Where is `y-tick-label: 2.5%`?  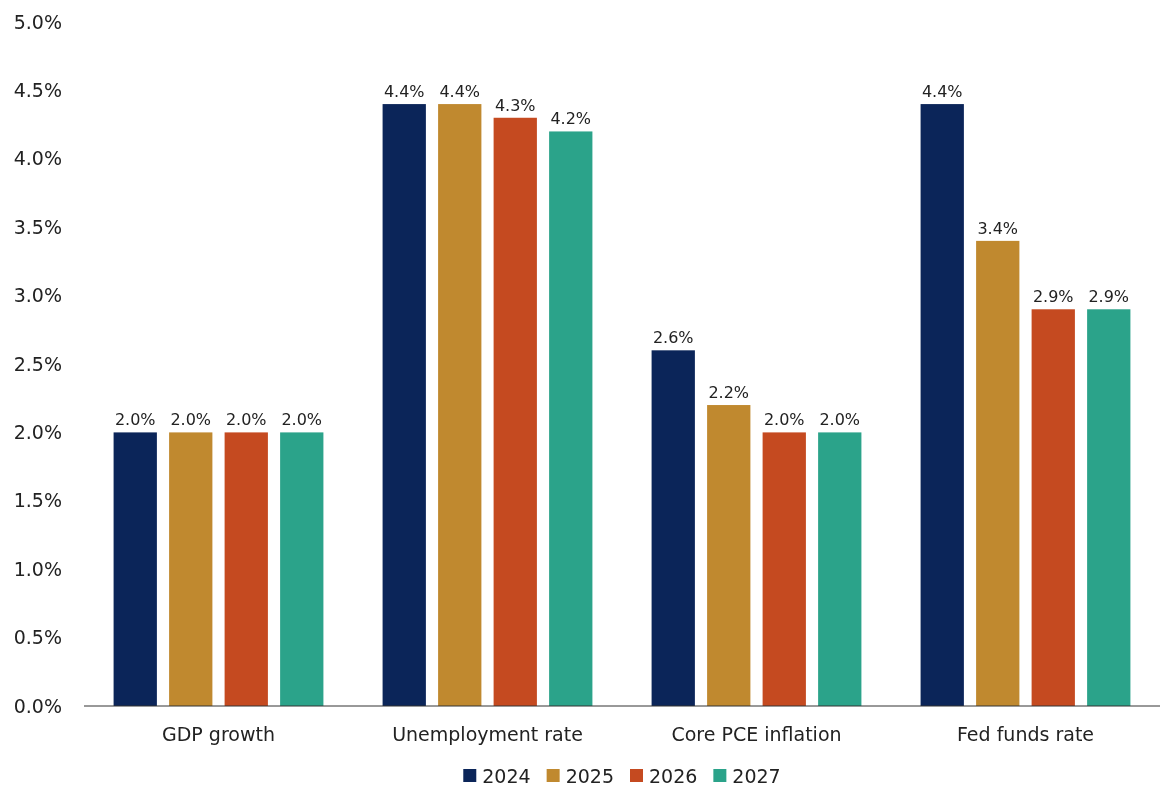
y-tick-label: 2.5% is located at coordinates (37, 363).